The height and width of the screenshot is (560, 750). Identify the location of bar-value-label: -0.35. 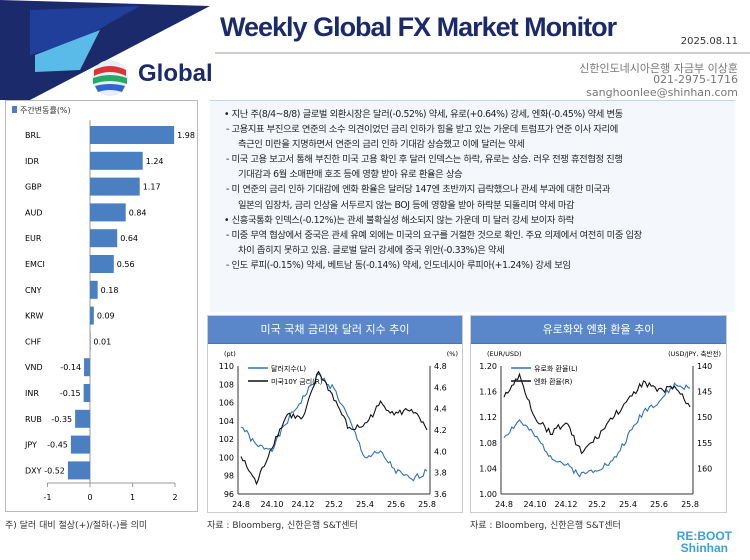
(61, 419).